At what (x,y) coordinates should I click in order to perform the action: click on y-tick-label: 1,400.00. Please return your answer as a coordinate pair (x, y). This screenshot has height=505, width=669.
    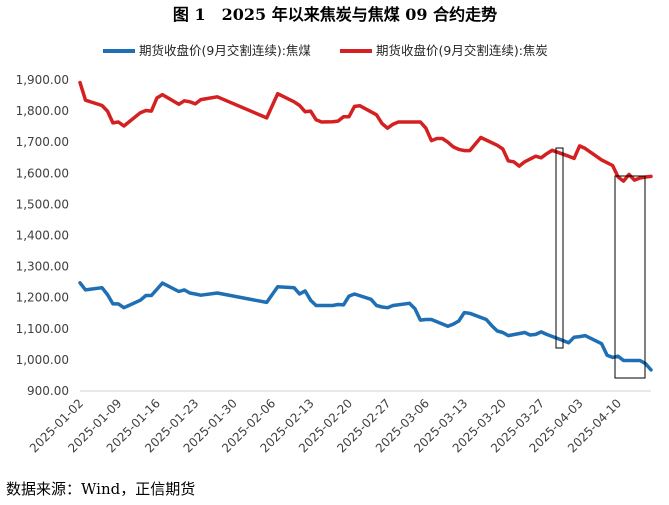
    Looking at the image, I should click on (42, 236).